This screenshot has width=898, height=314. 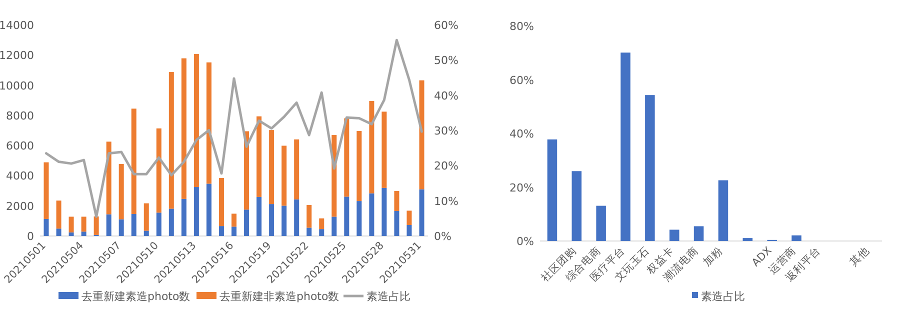 I want to click on y2-tick-label: 0%, so click(x=443, y=236).